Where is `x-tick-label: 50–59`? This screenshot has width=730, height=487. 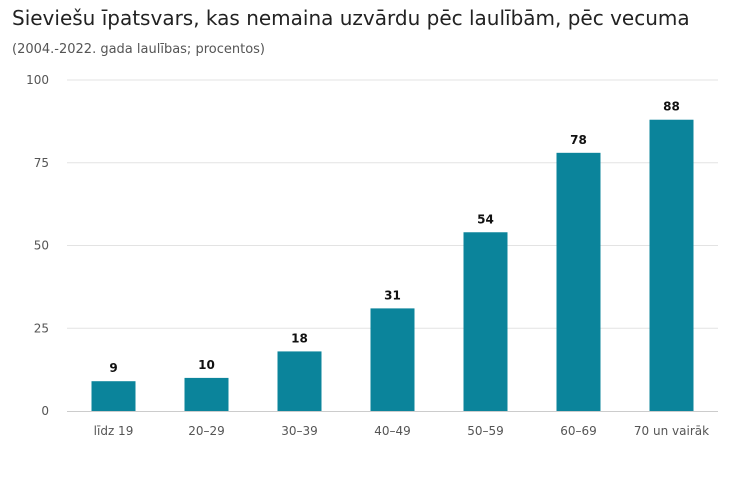 x-tick-label: 50–59 is located at coordinates (485, 431).